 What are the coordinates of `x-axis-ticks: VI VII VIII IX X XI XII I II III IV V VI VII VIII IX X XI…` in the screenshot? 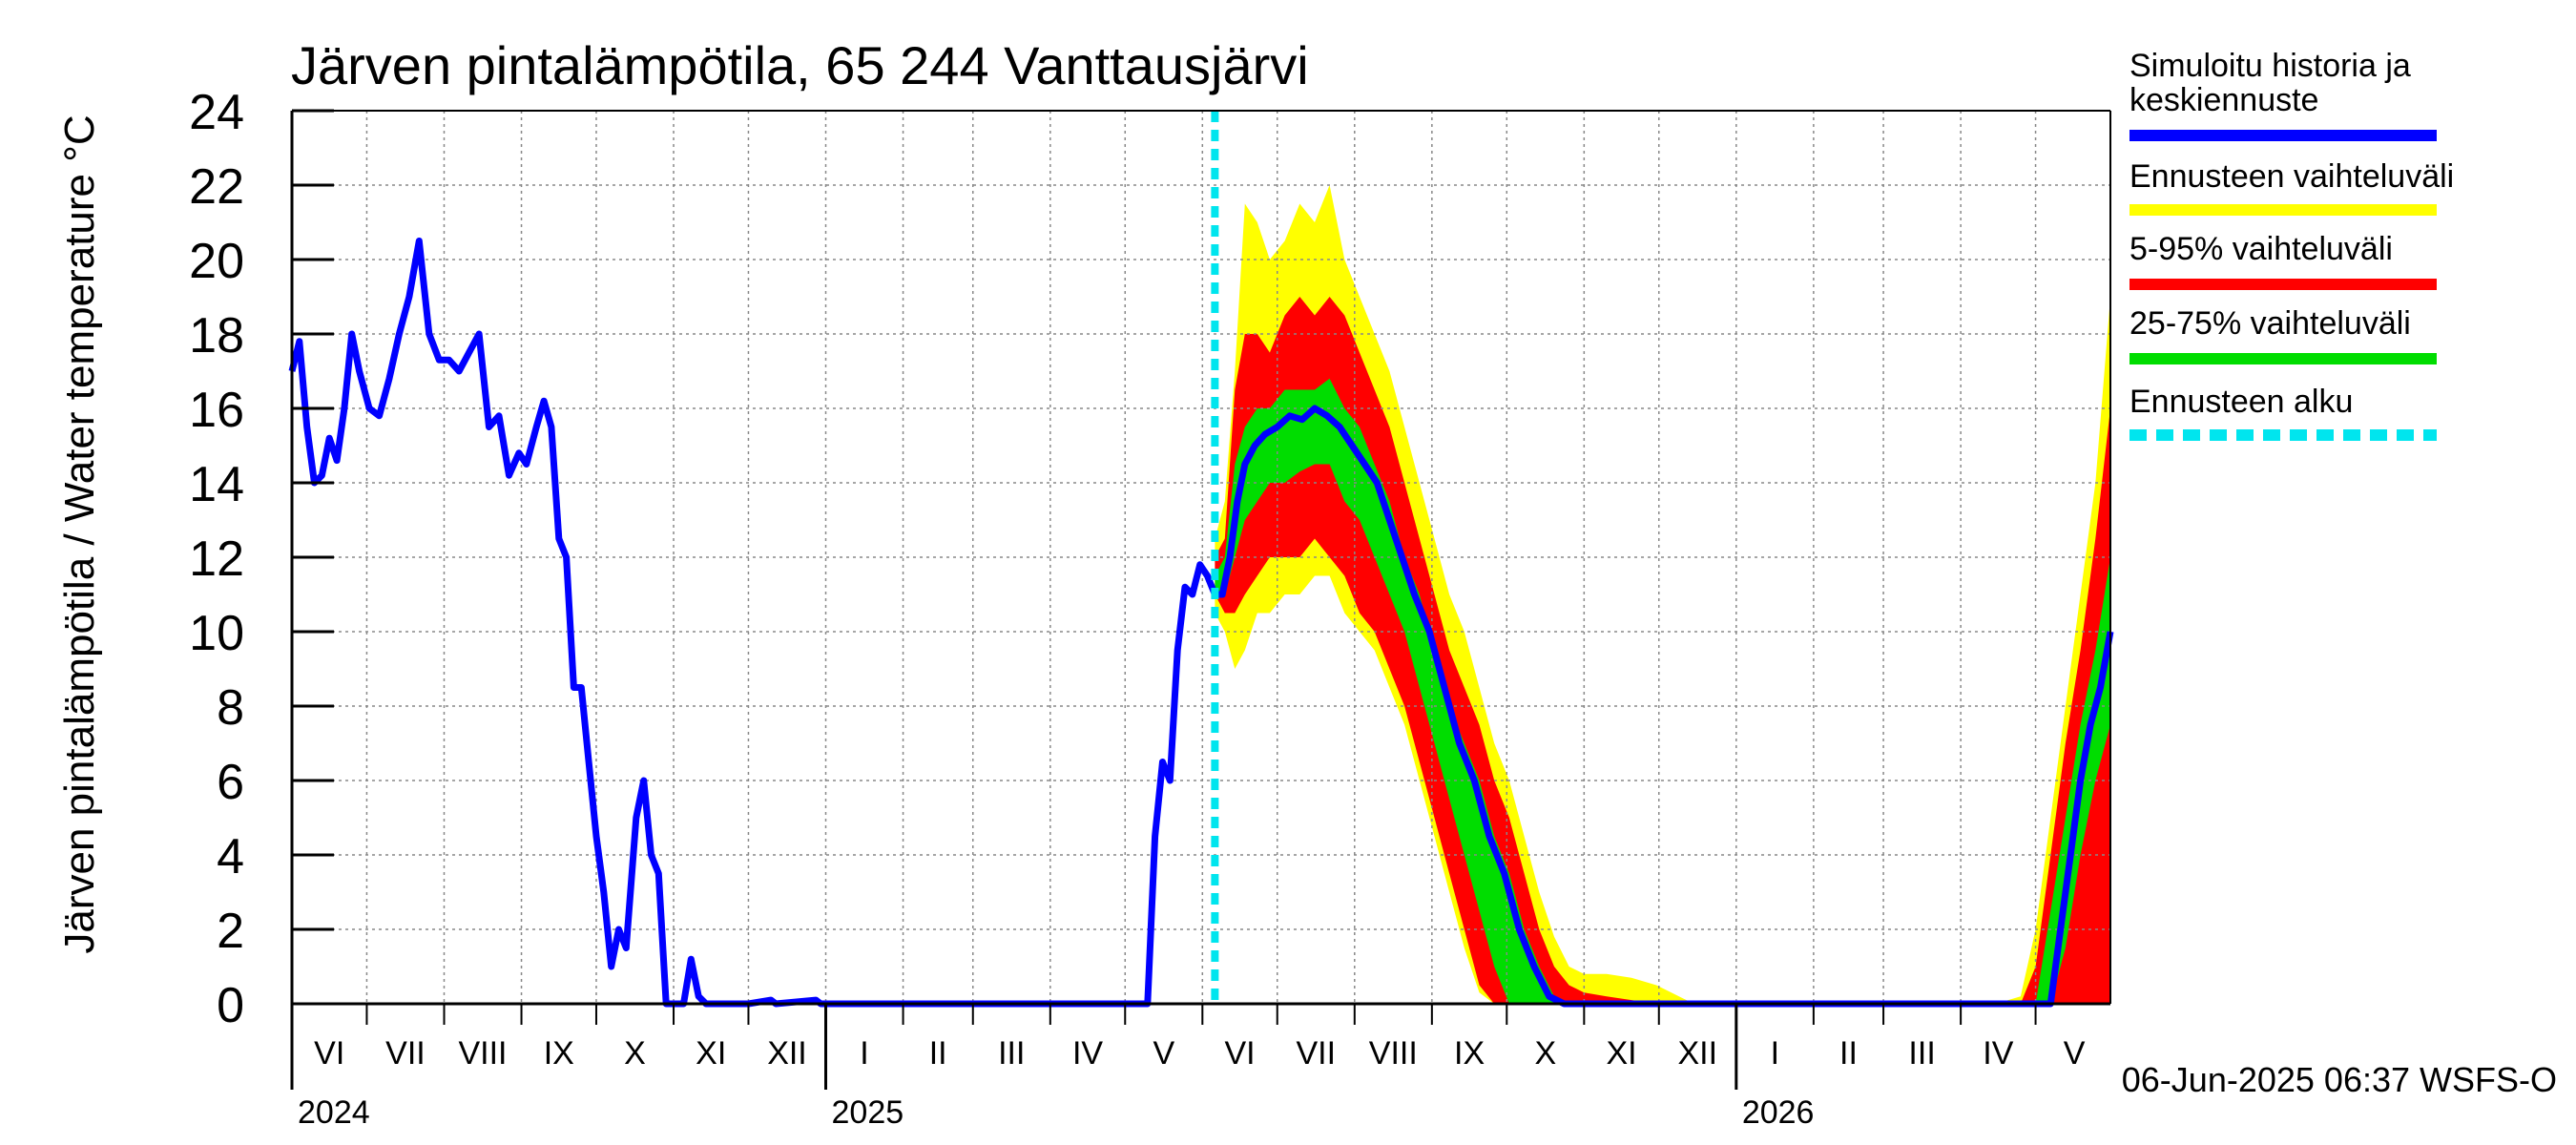 It's located at (1192, 1068).